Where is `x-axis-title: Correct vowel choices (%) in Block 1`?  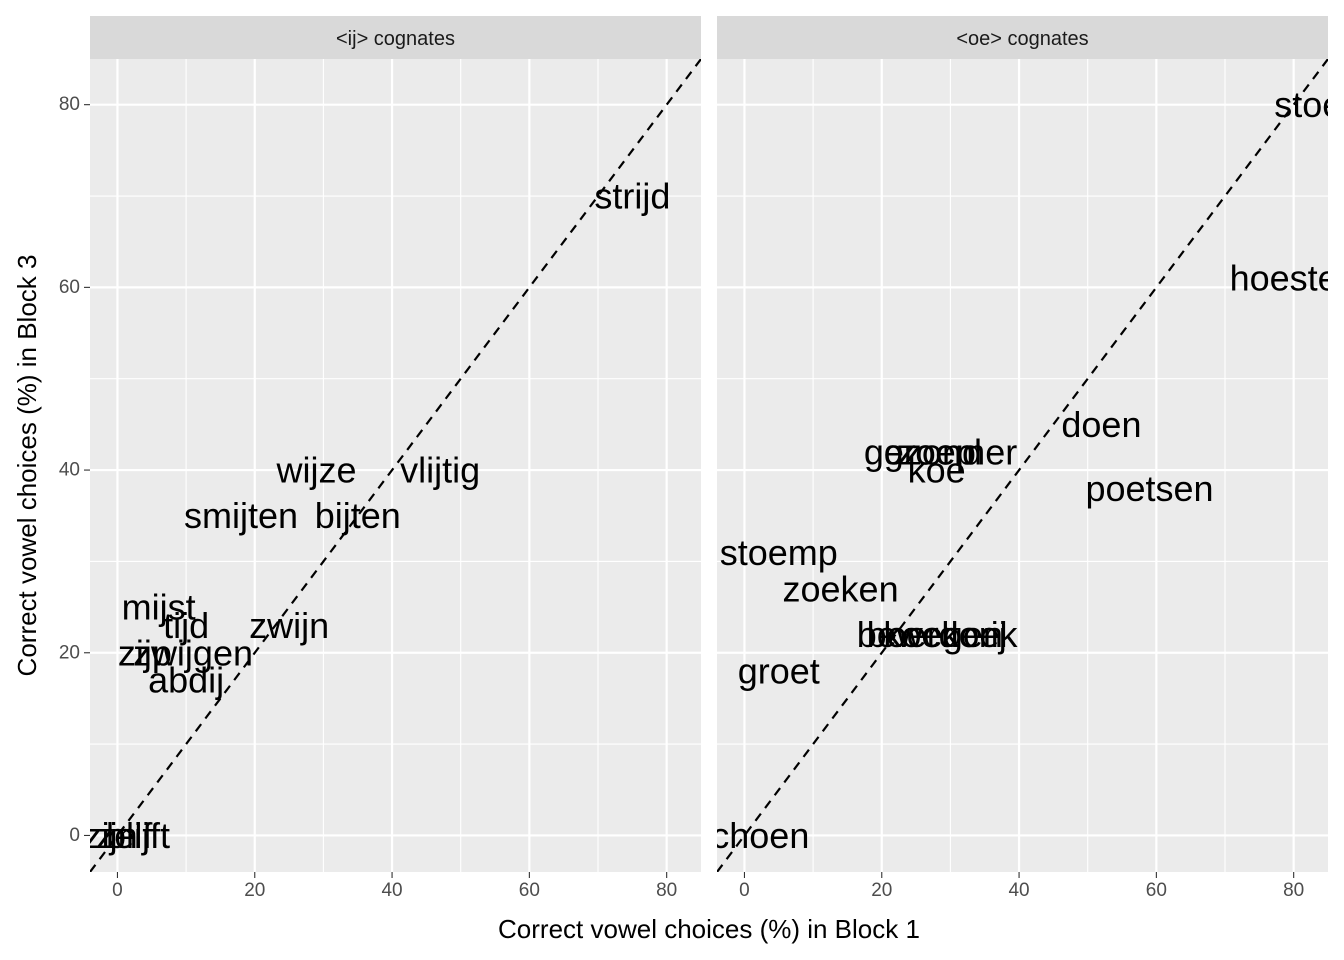
x-axis-title: Correct vowel choices (%) in Block 1 is located at coordinates (709, 929).